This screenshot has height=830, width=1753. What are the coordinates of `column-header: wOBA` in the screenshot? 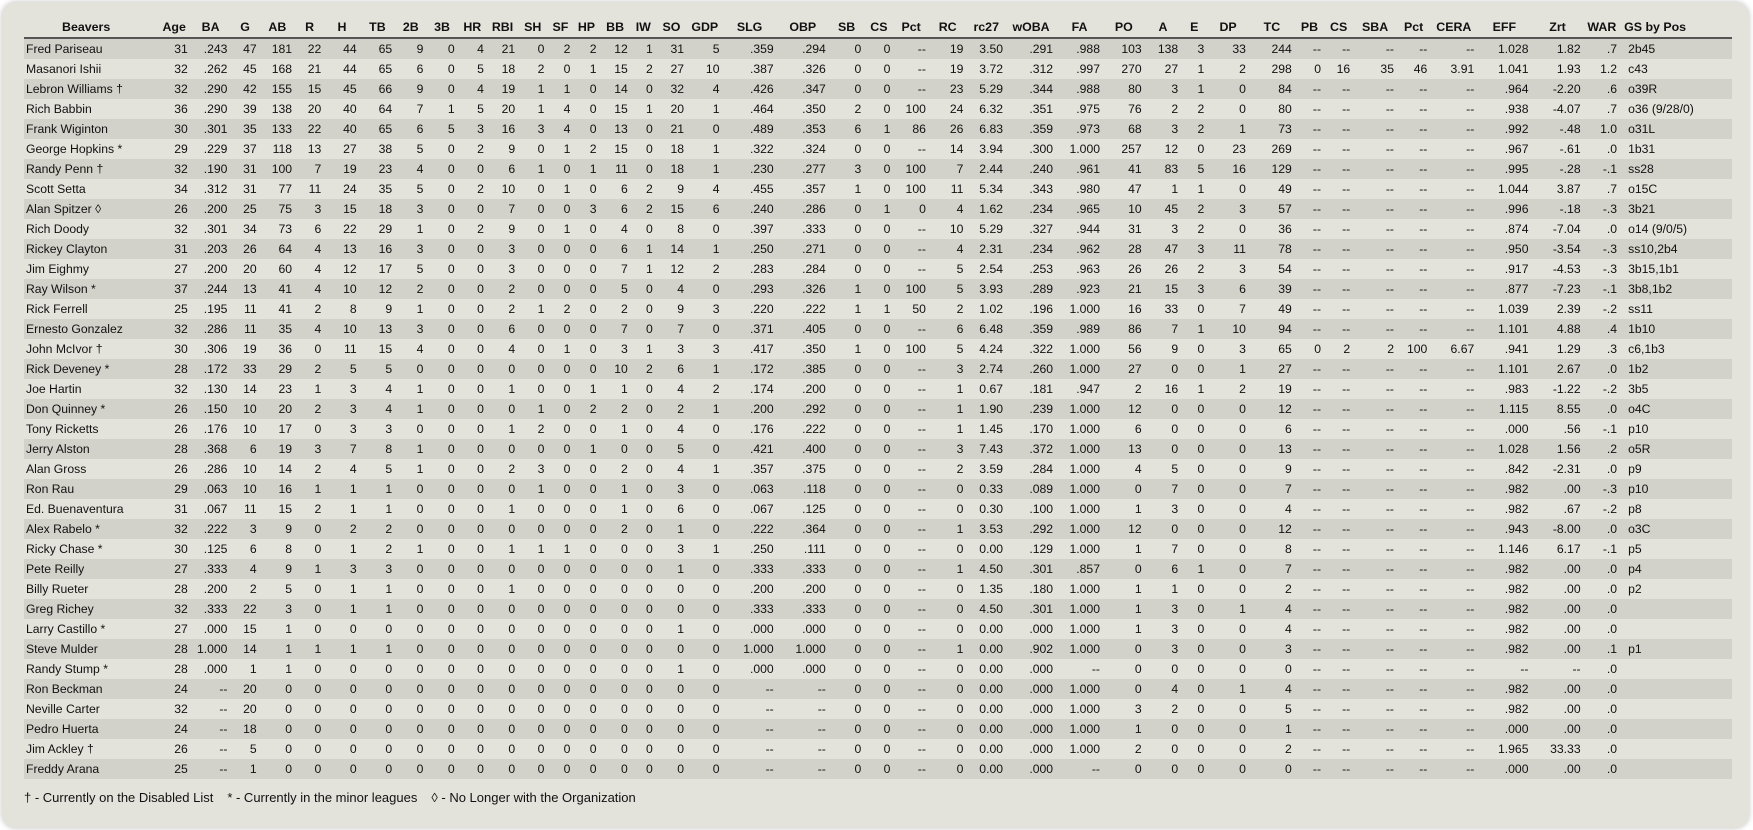 It's located at (1031, 28).